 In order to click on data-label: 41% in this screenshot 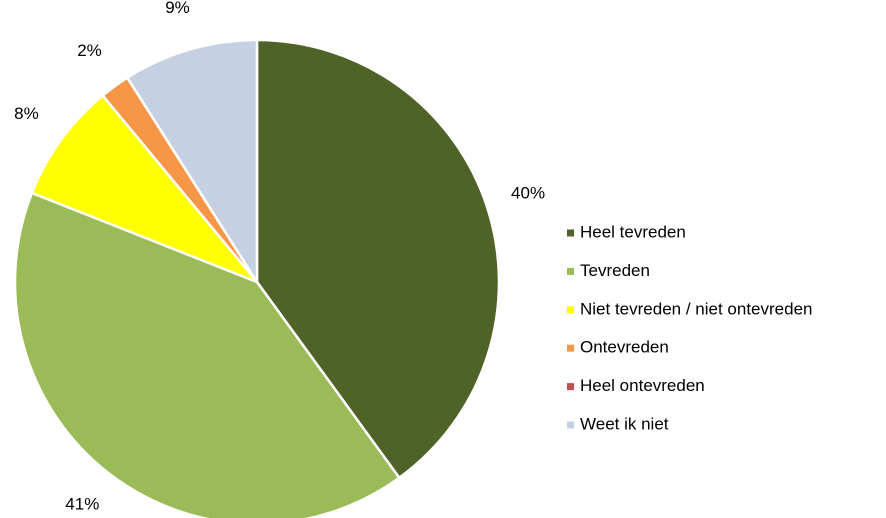, I will do `click(82, 503)`.